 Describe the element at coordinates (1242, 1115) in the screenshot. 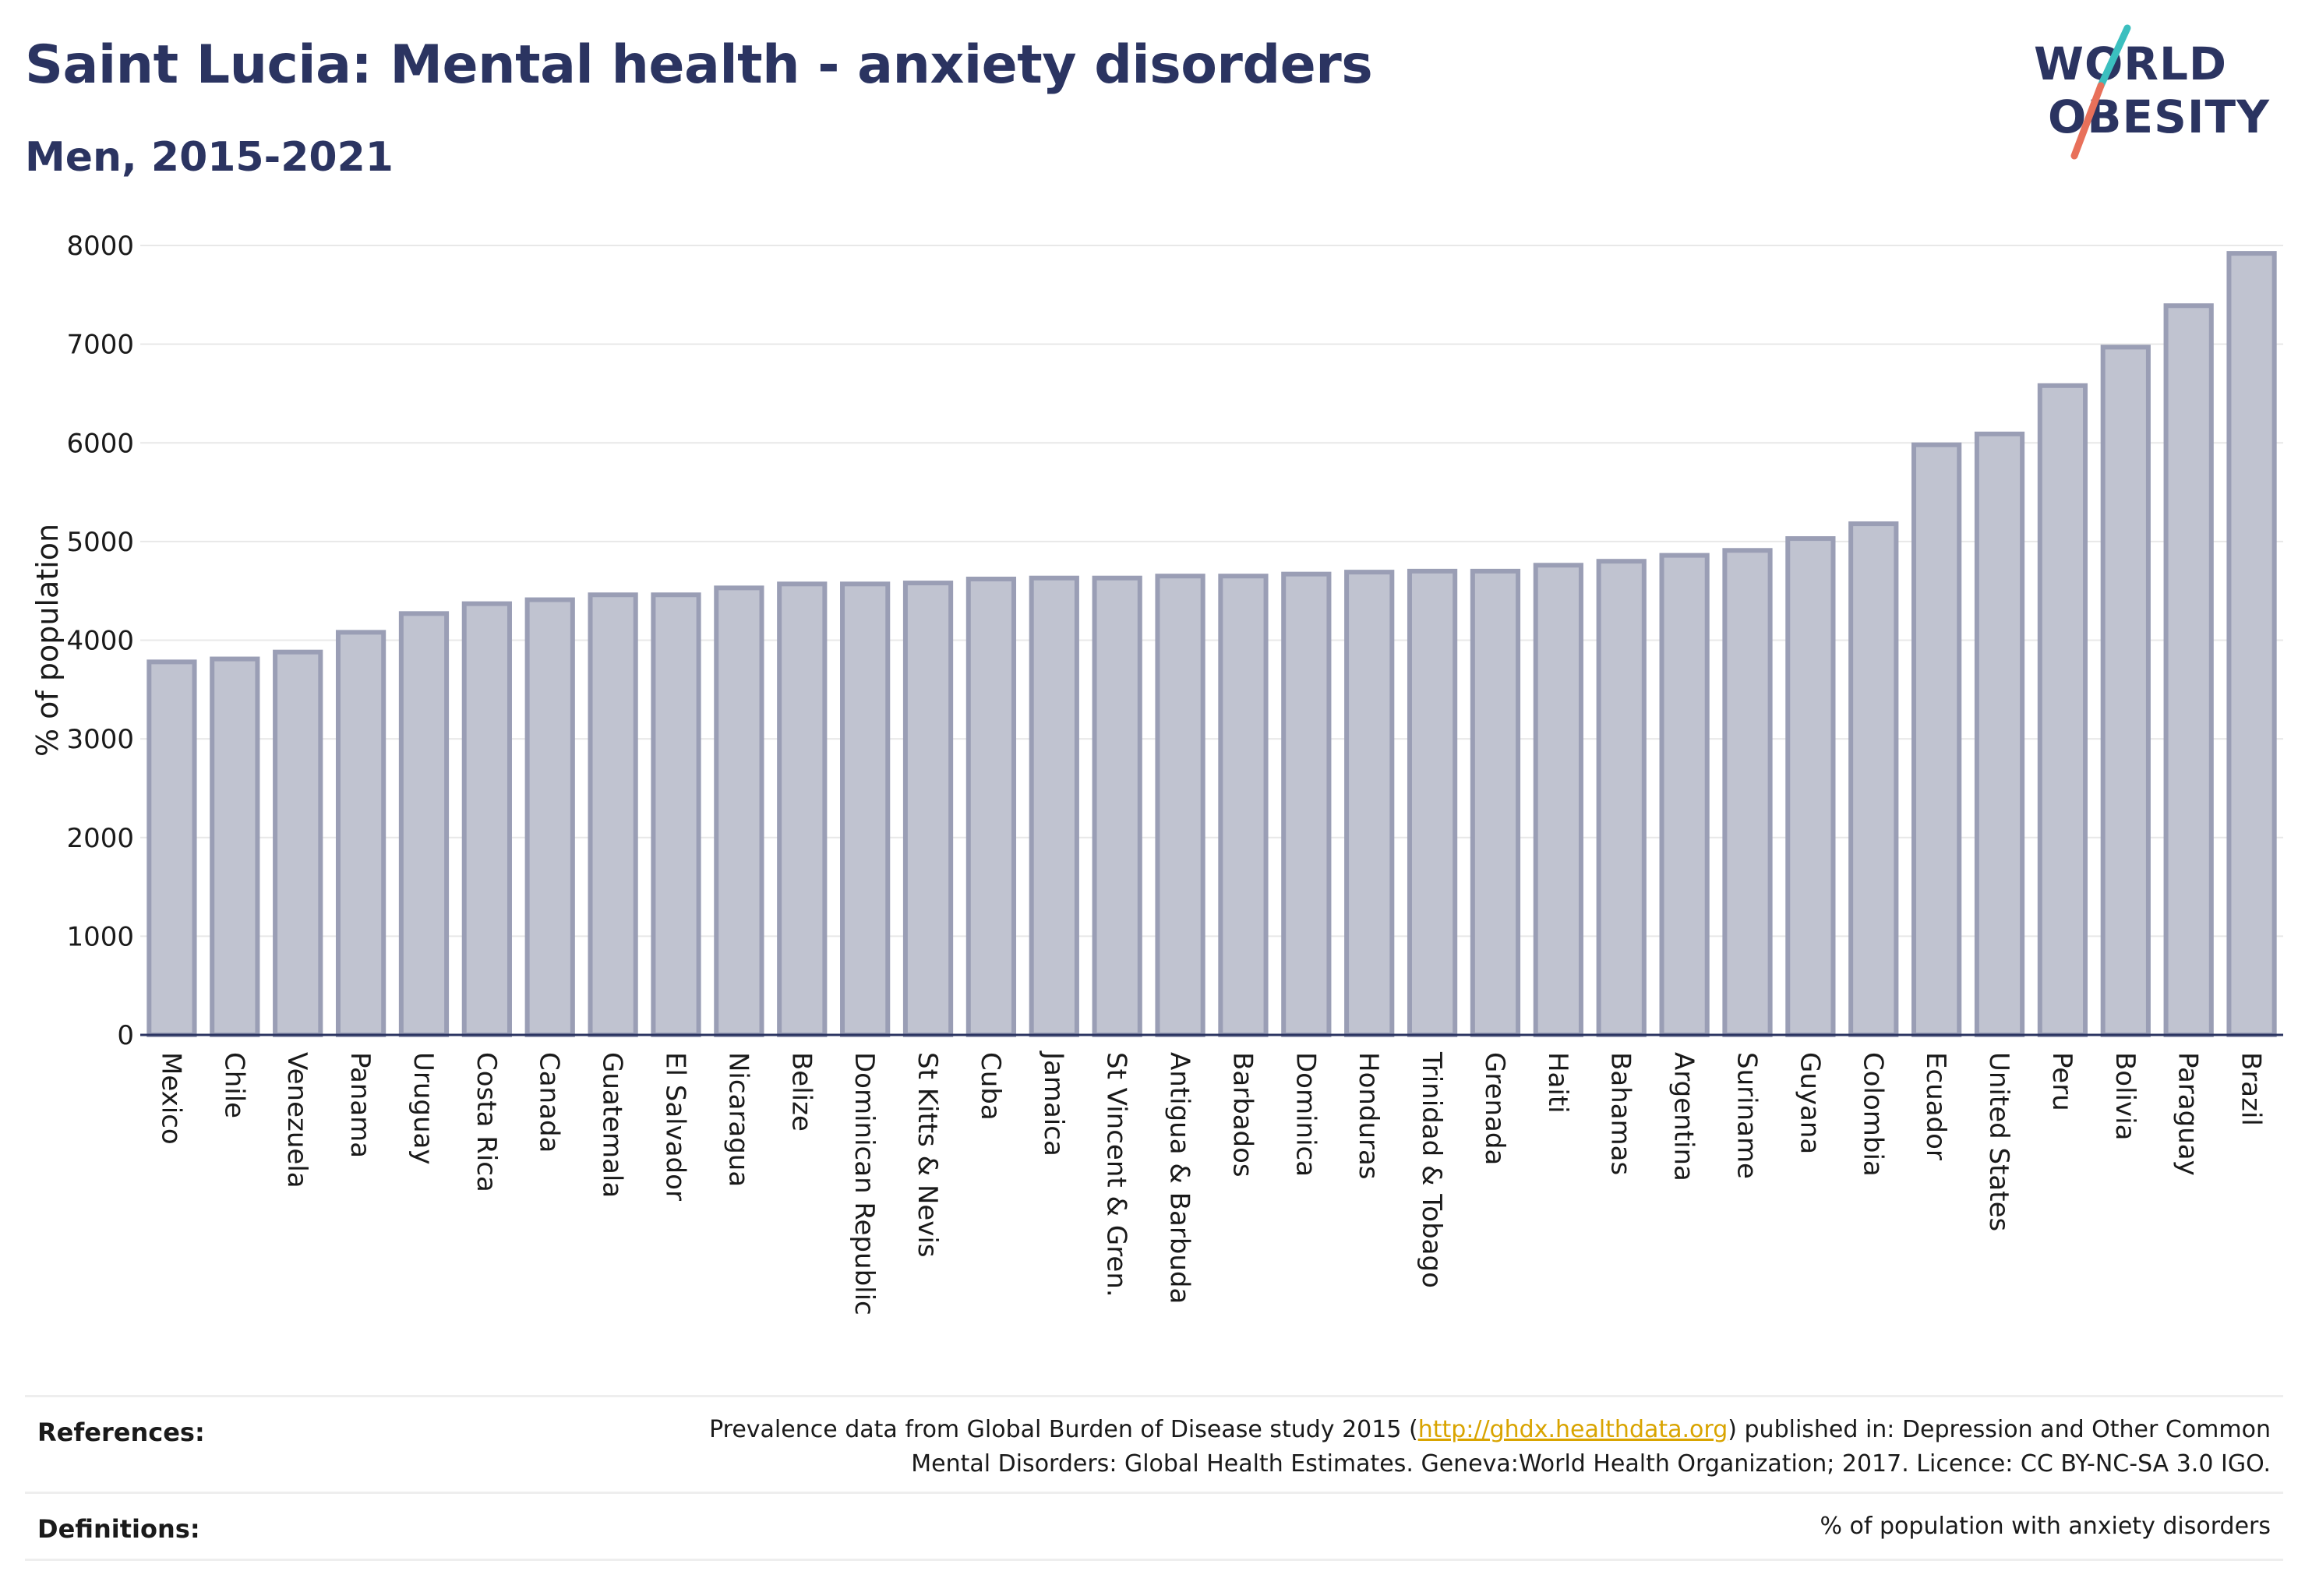

I see `x-tick-label: Barbados` at that location.